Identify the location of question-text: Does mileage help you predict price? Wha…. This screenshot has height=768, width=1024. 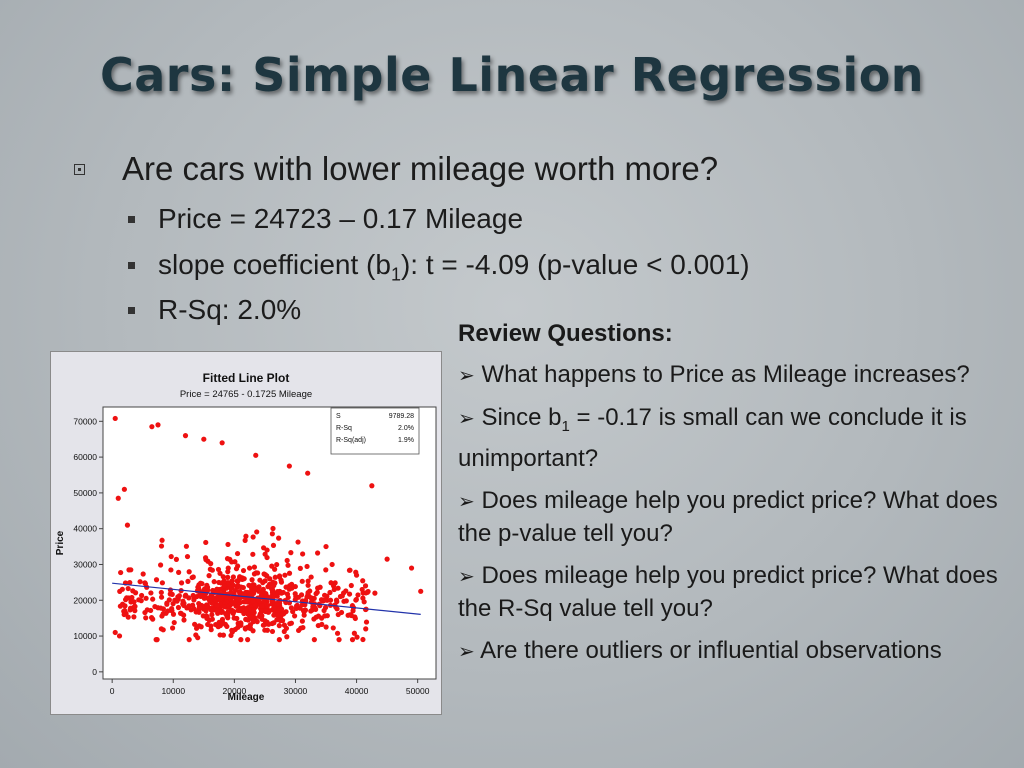
(728, 516).